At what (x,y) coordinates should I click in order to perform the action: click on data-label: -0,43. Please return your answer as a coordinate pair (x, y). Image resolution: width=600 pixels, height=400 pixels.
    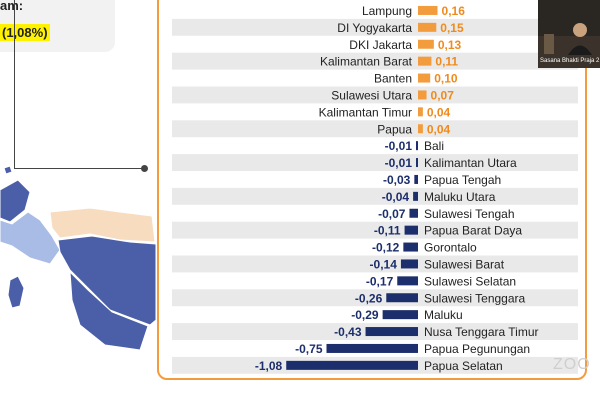
    Looking at the image, I should click on (348, 332).